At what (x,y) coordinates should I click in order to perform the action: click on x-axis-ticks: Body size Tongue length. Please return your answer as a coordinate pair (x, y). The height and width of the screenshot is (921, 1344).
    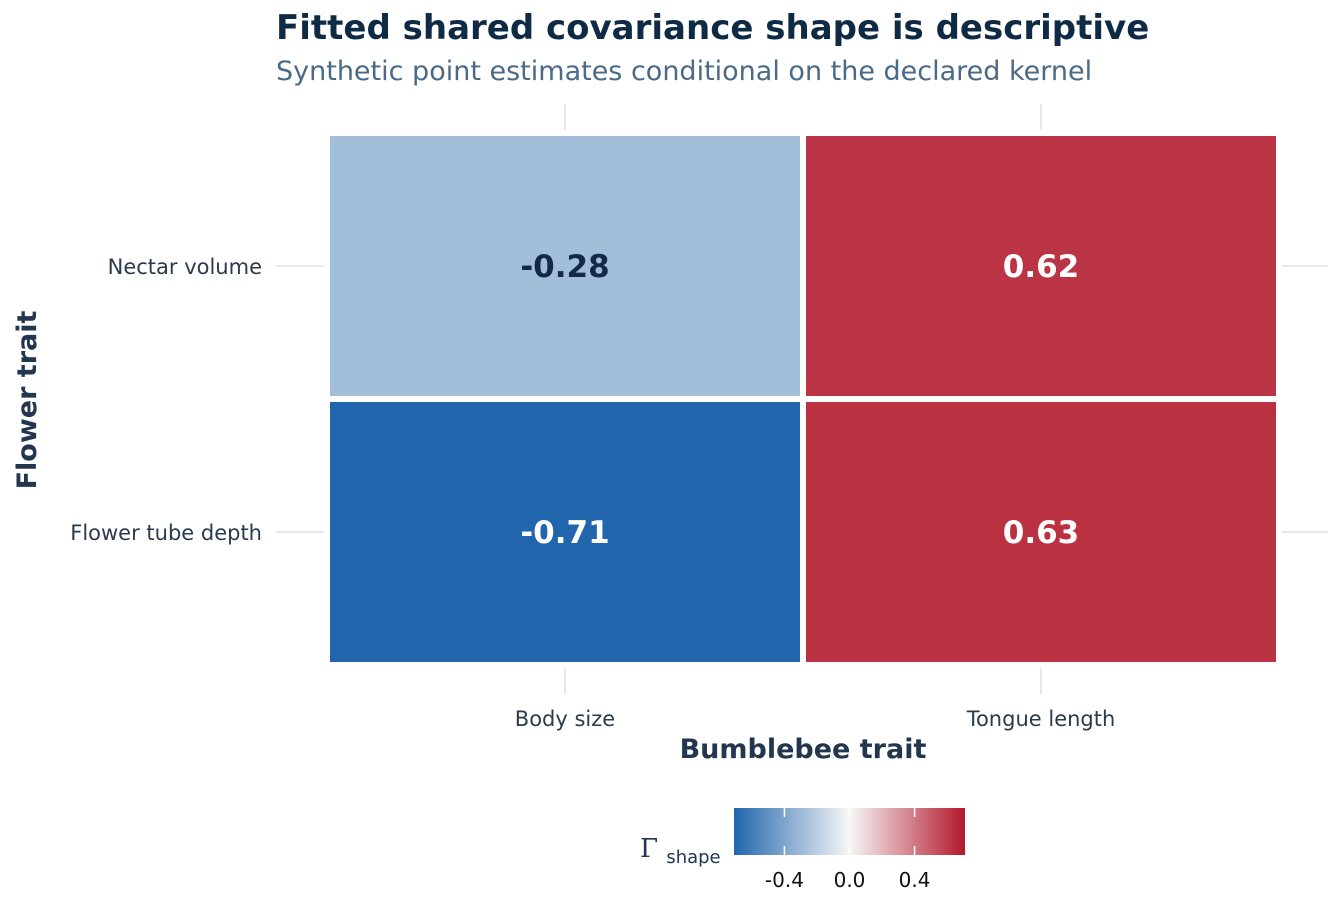
    Looking at the image, I should click on (815, 719).